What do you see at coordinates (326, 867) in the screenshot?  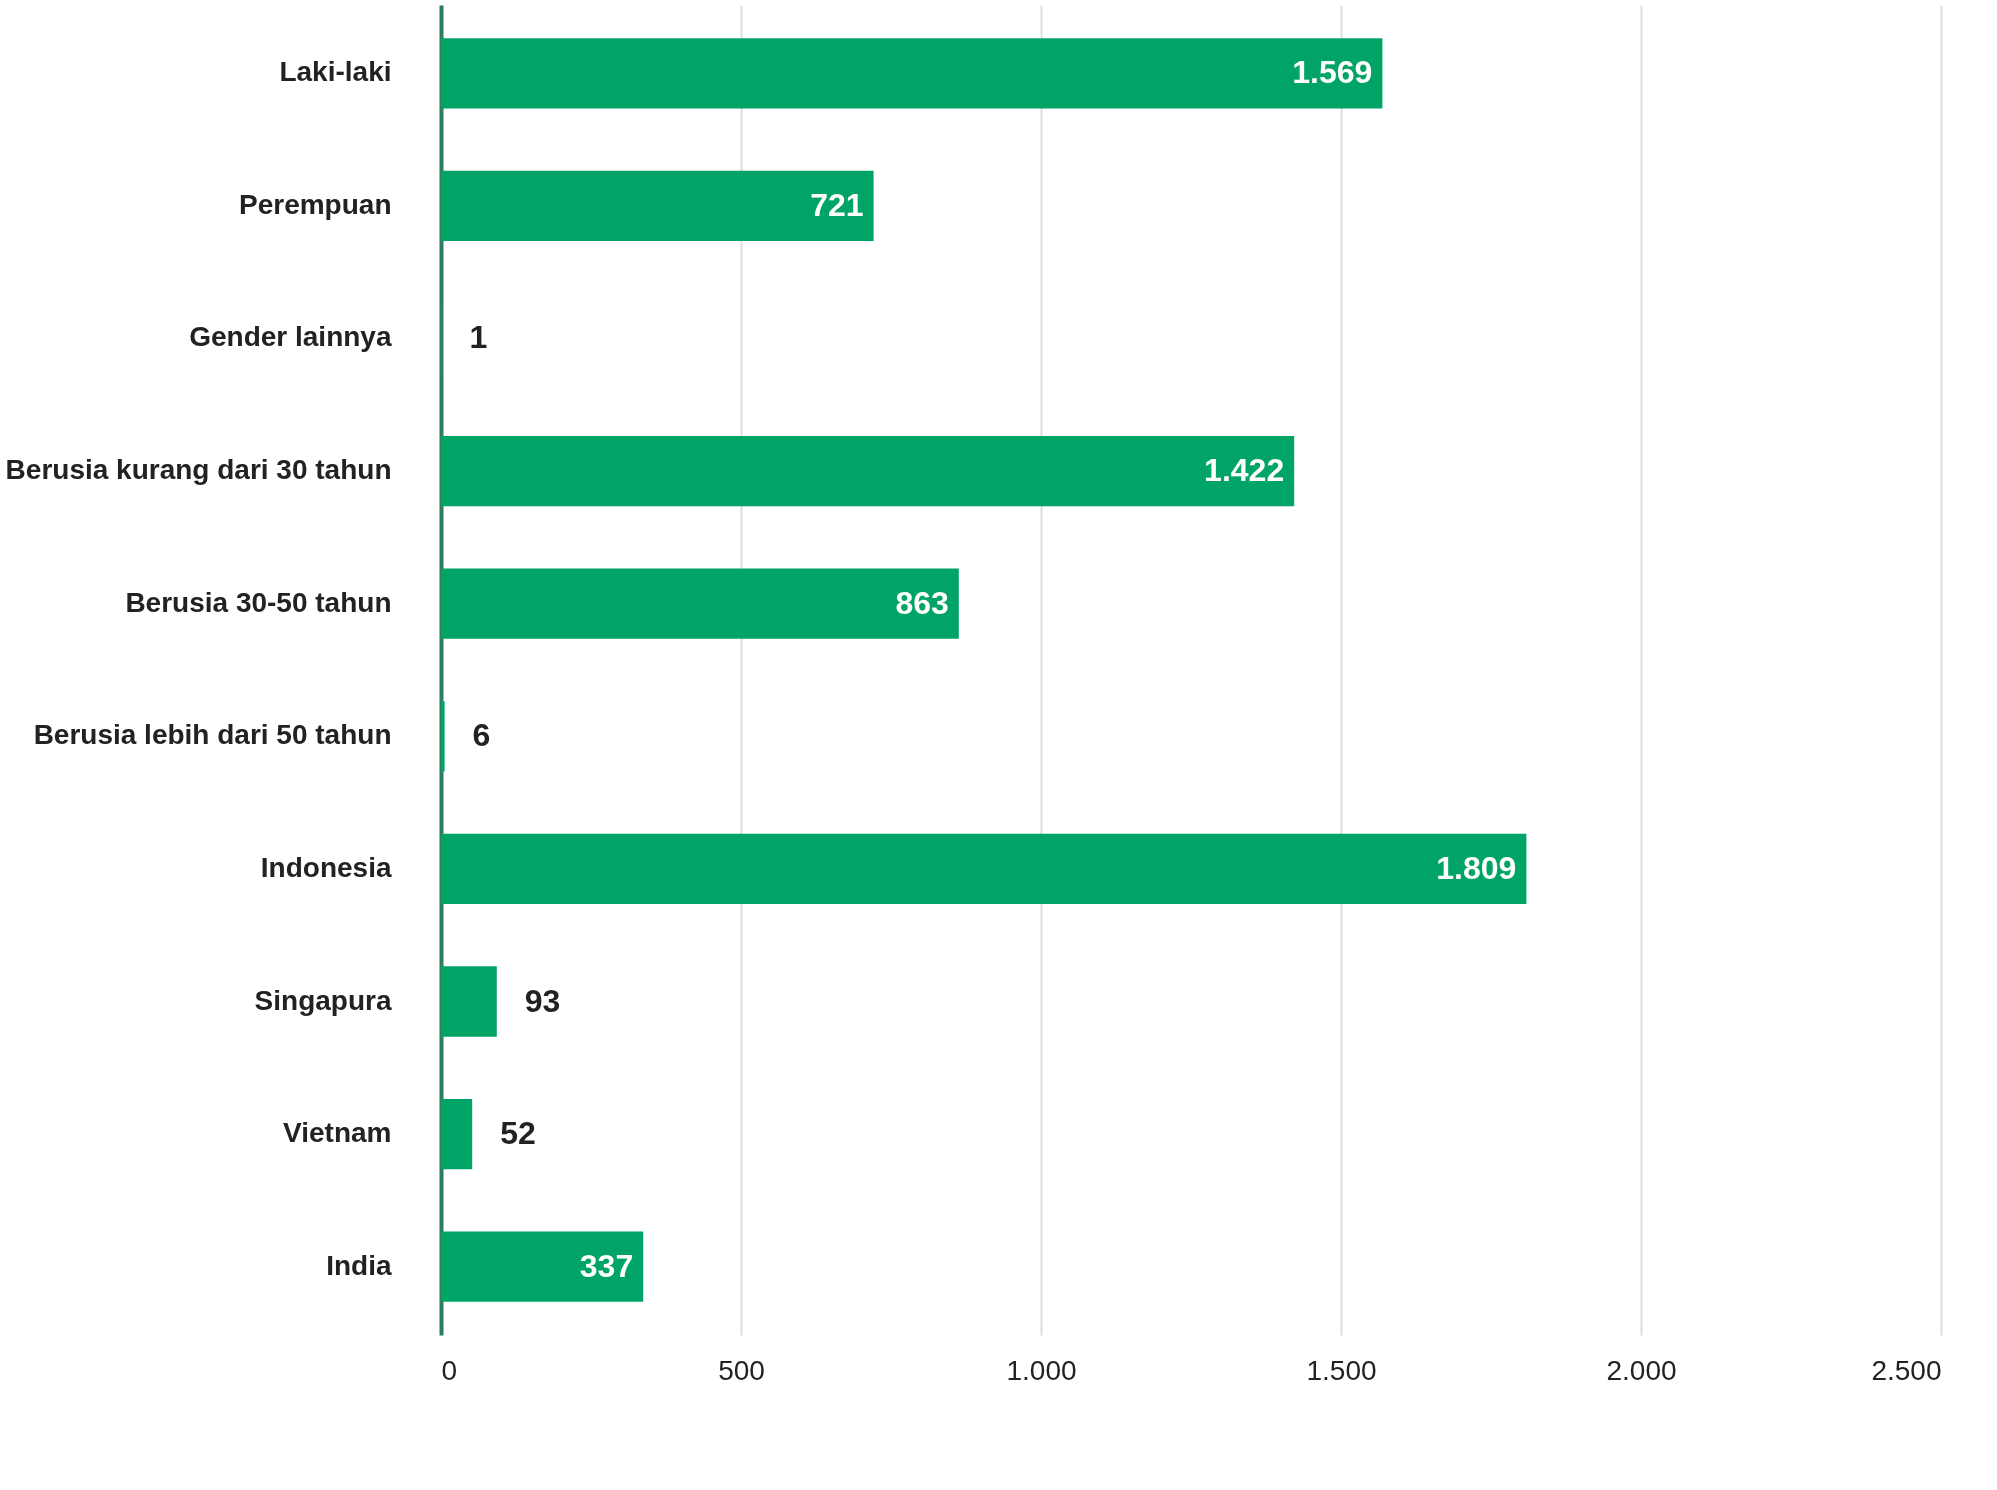 I see `y-tick-label: Indonesia` at bounding box center [326, 867].